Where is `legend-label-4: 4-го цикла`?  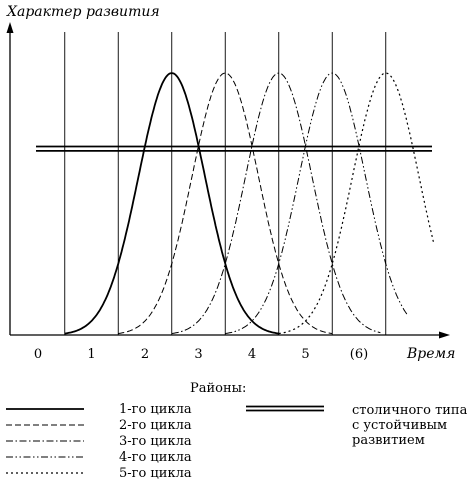 legend-label-4: 4-го цикла is located at coordinates (155, 457).